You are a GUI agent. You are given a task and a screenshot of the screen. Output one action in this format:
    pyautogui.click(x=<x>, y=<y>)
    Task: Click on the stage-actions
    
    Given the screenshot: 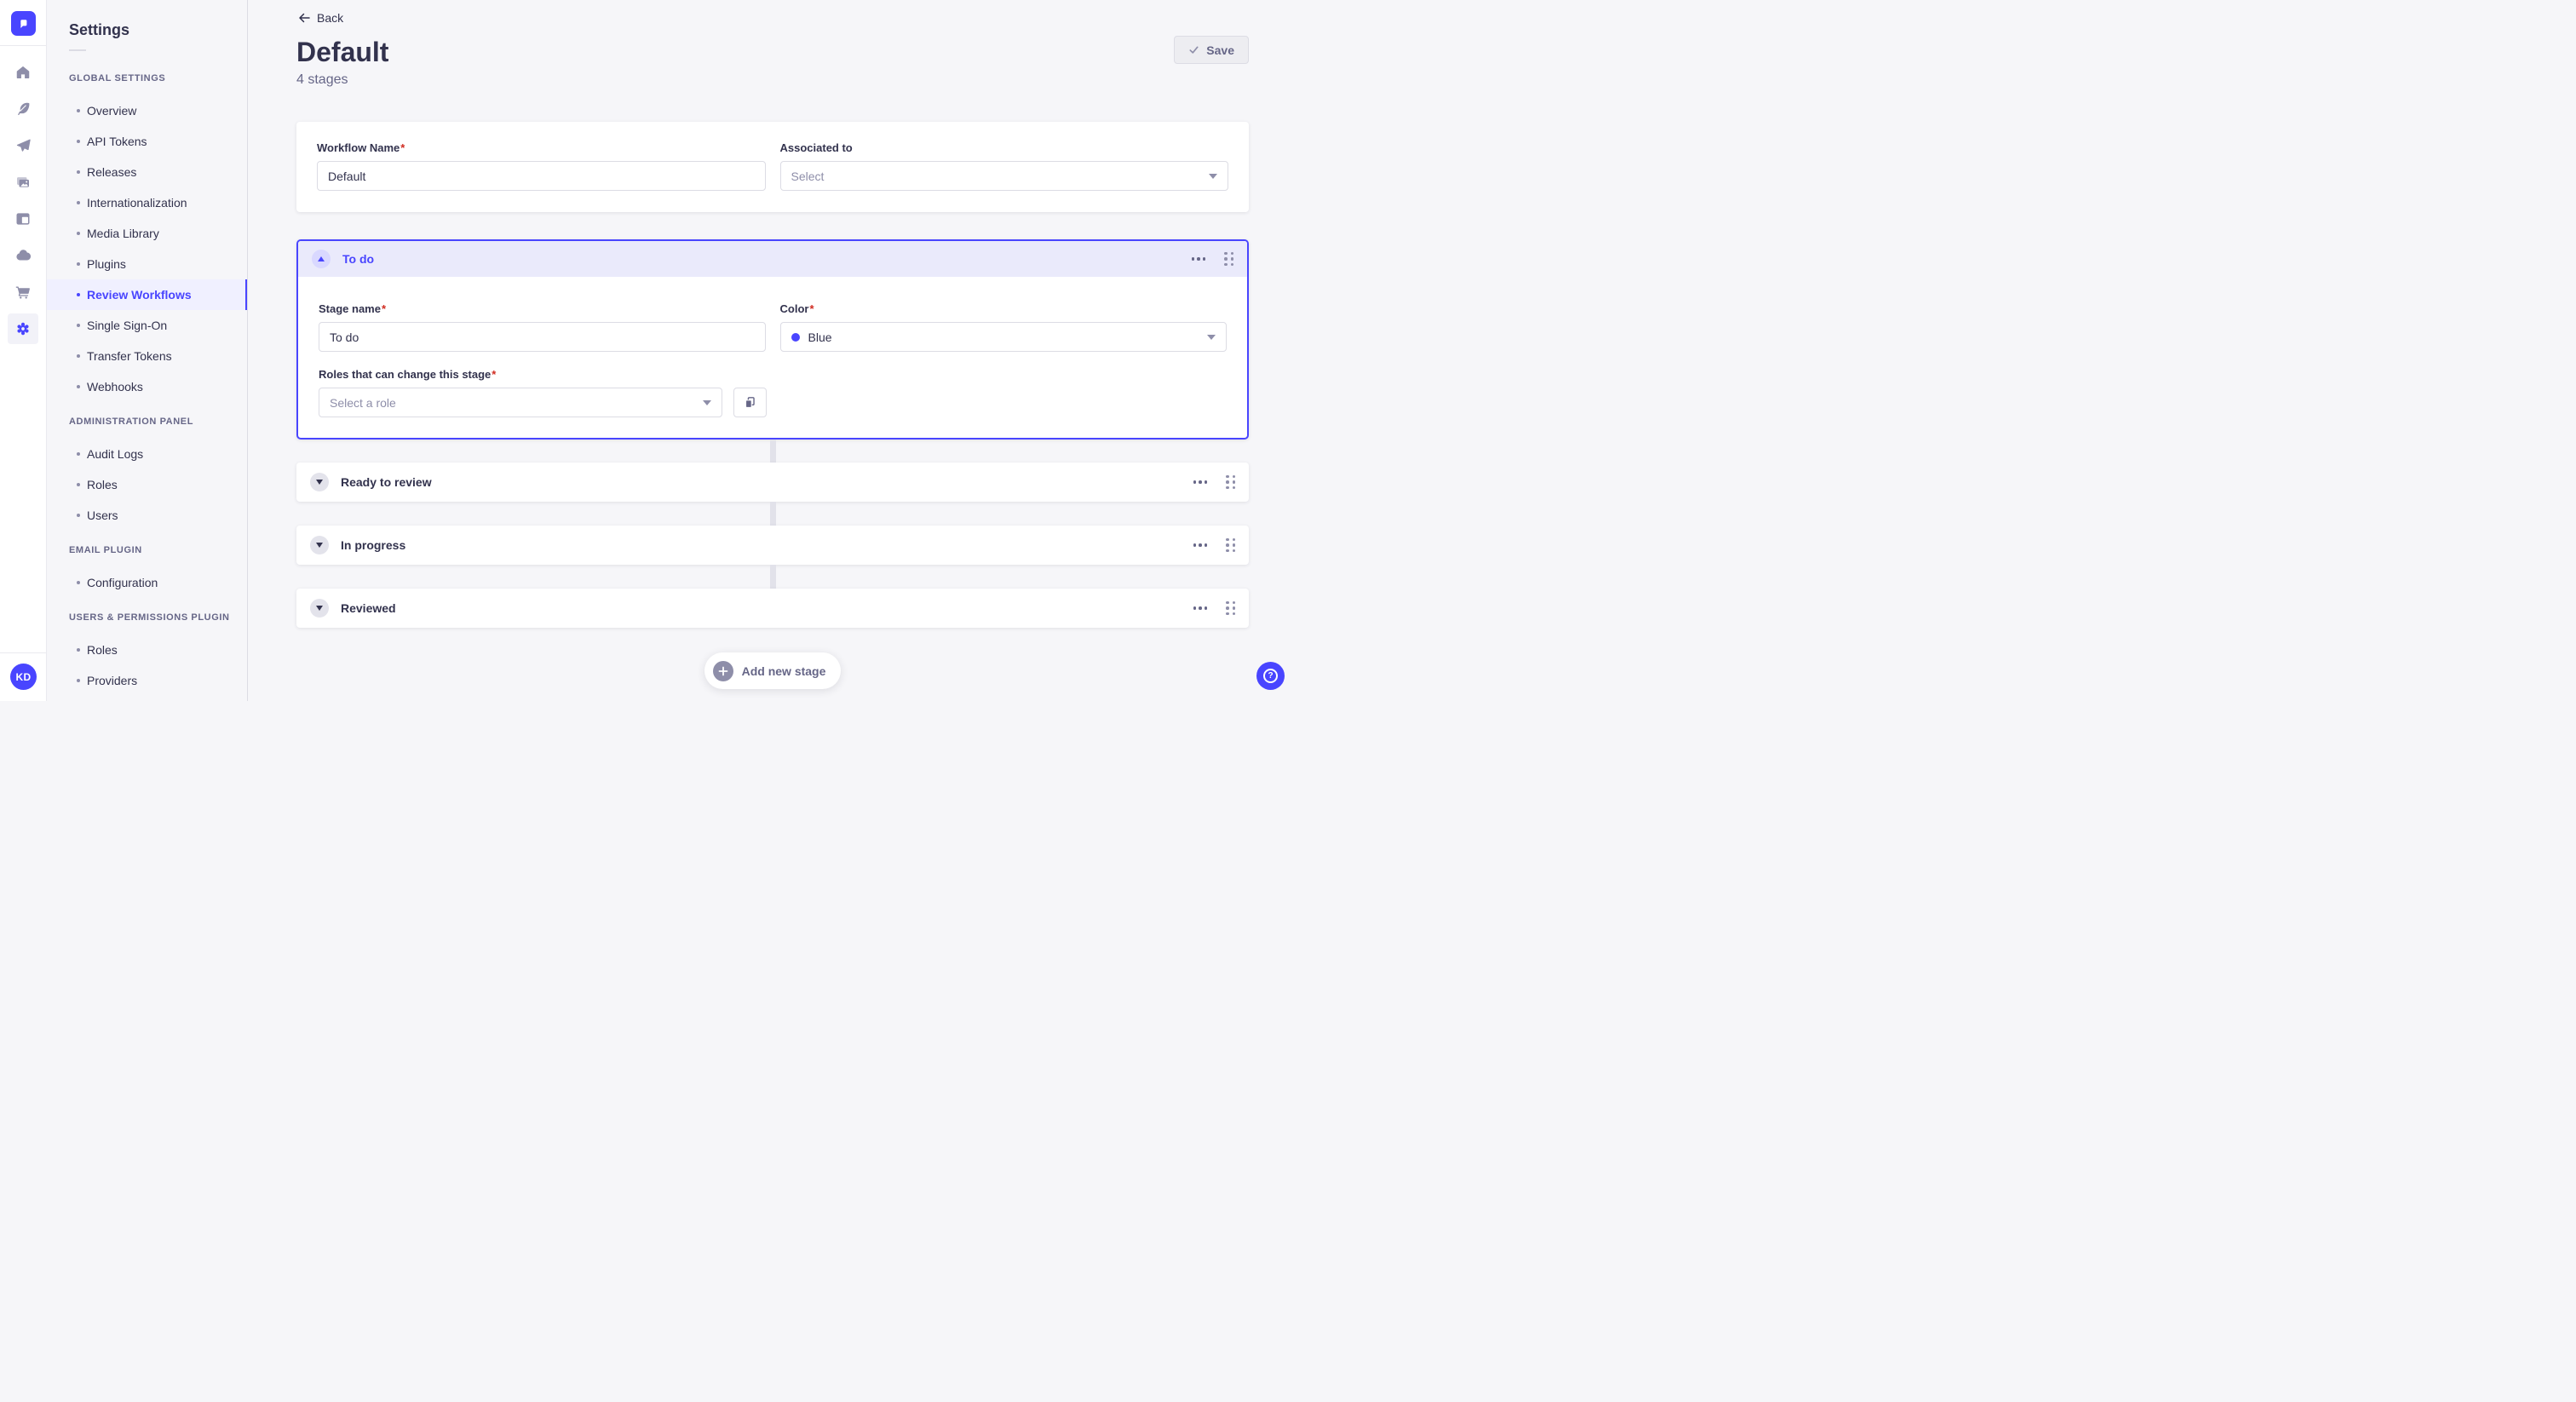 What is the action you would take?
    pyautogui.click(x=1214, y=545)
    